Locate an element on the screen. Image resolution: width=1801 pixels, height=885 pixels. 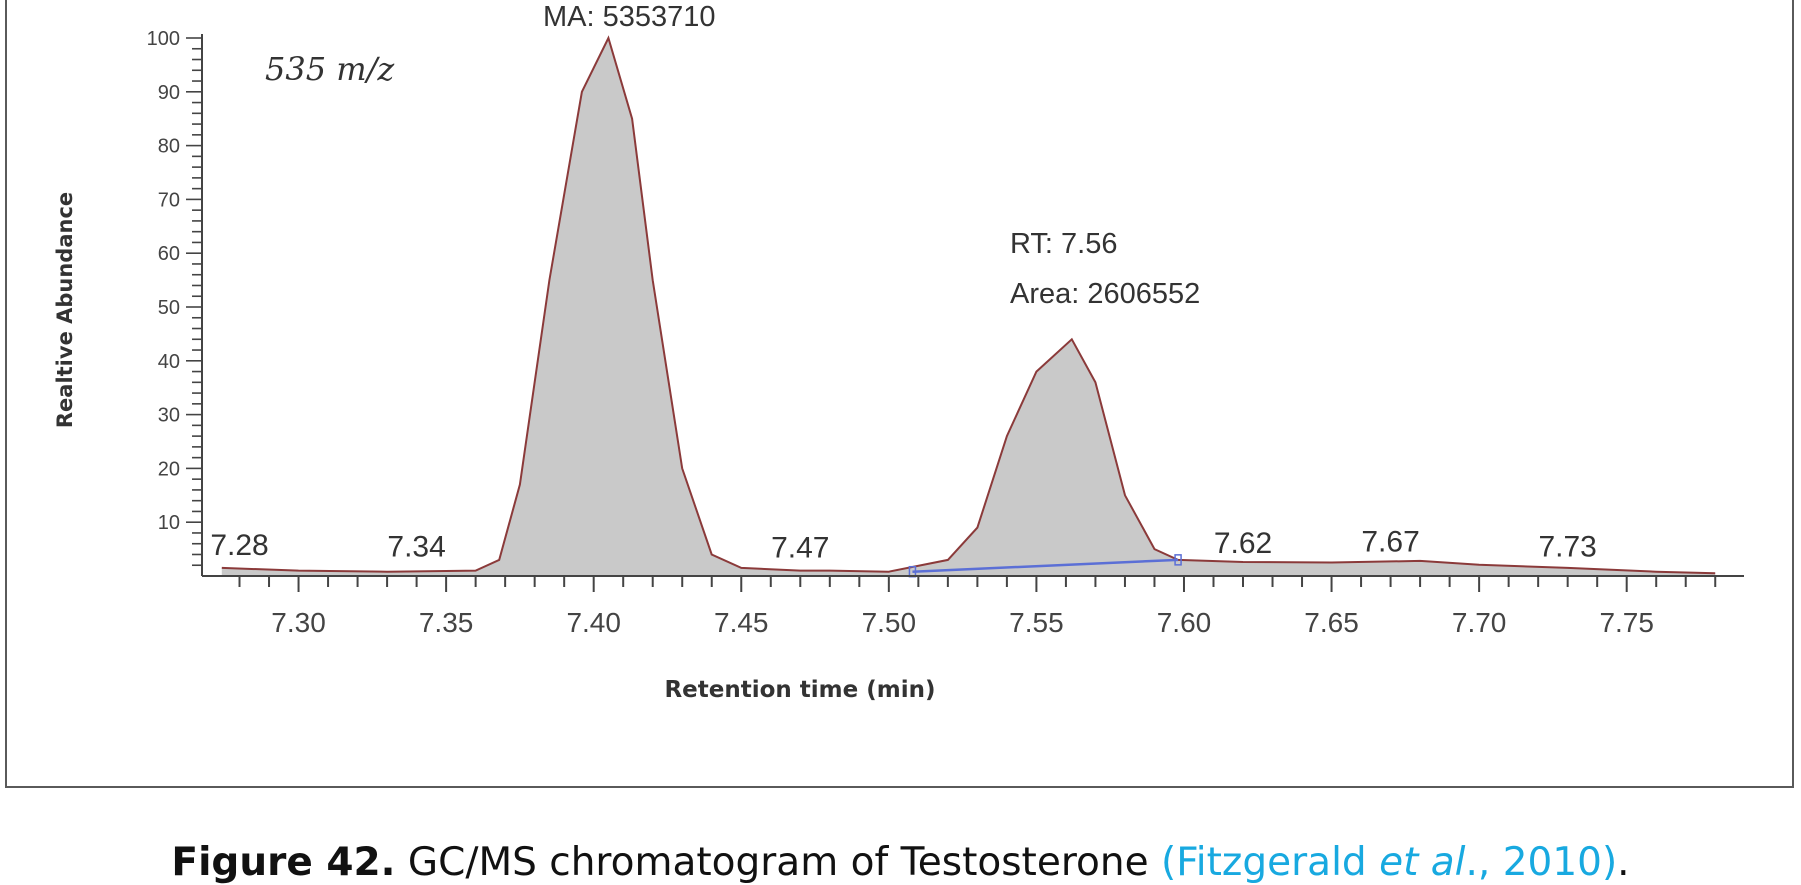
y-tick-label: 90 is located at coordinates (169, 93).